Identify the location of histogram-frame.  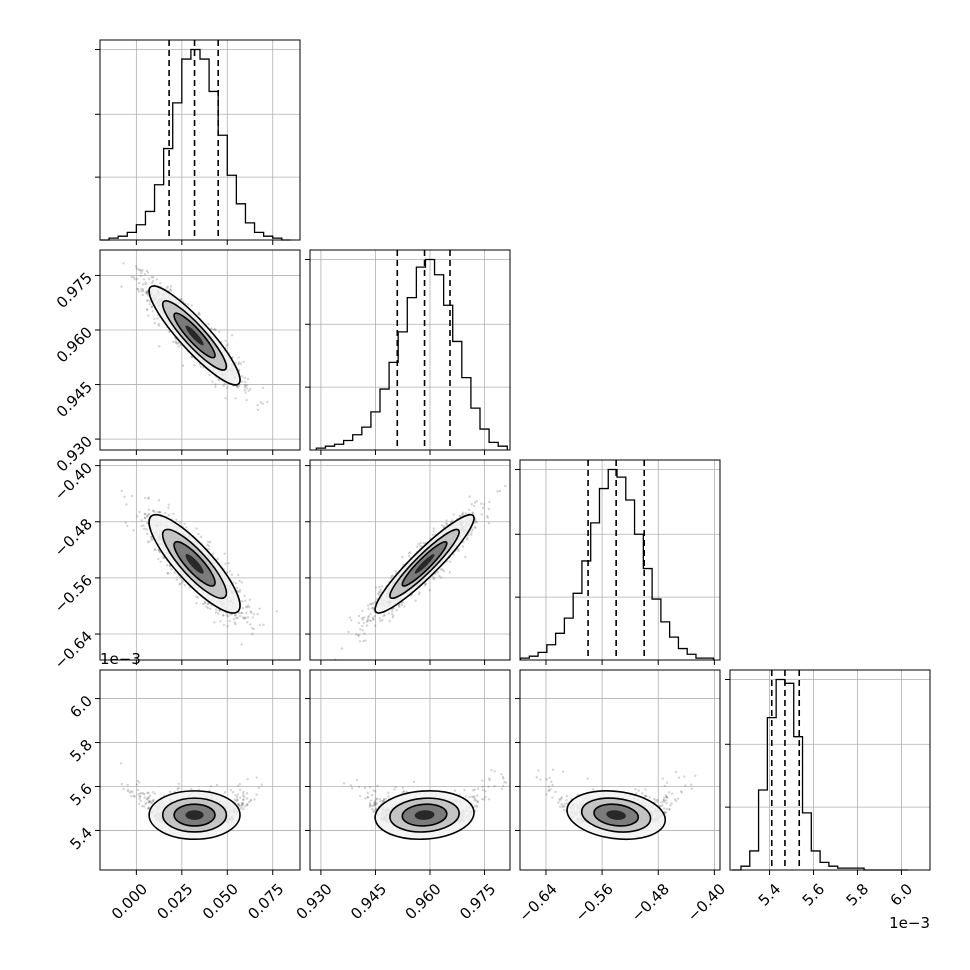
(830, 770).